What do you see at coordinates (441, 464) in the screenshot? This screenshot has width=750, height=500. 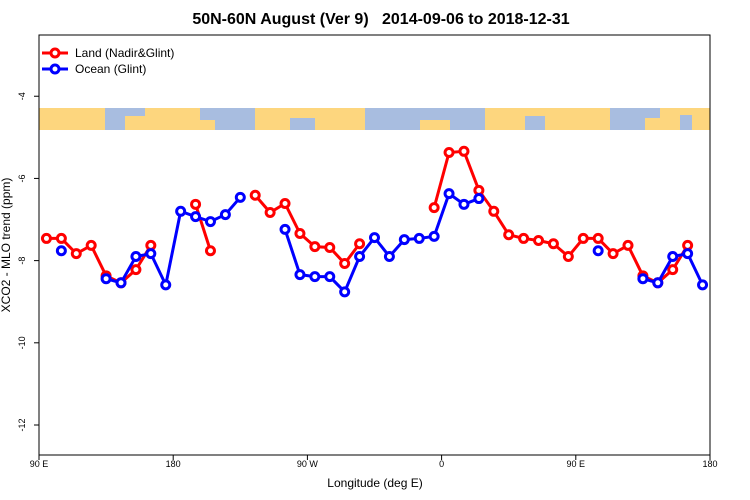 I see `x-tick-label: 0` at bounding box center [441, 464].